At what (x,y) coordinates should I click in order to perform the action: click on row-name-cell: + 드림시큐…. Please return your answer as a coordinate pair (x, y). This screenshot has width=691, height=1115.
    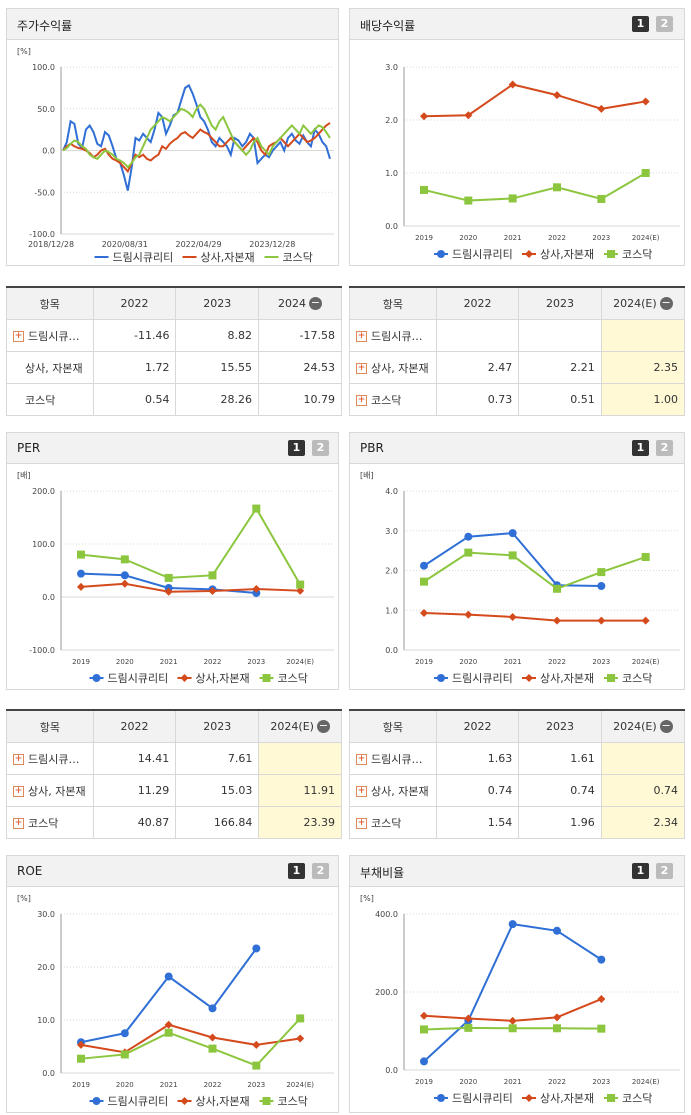
    Looking at the image, I should click on (50, 758).